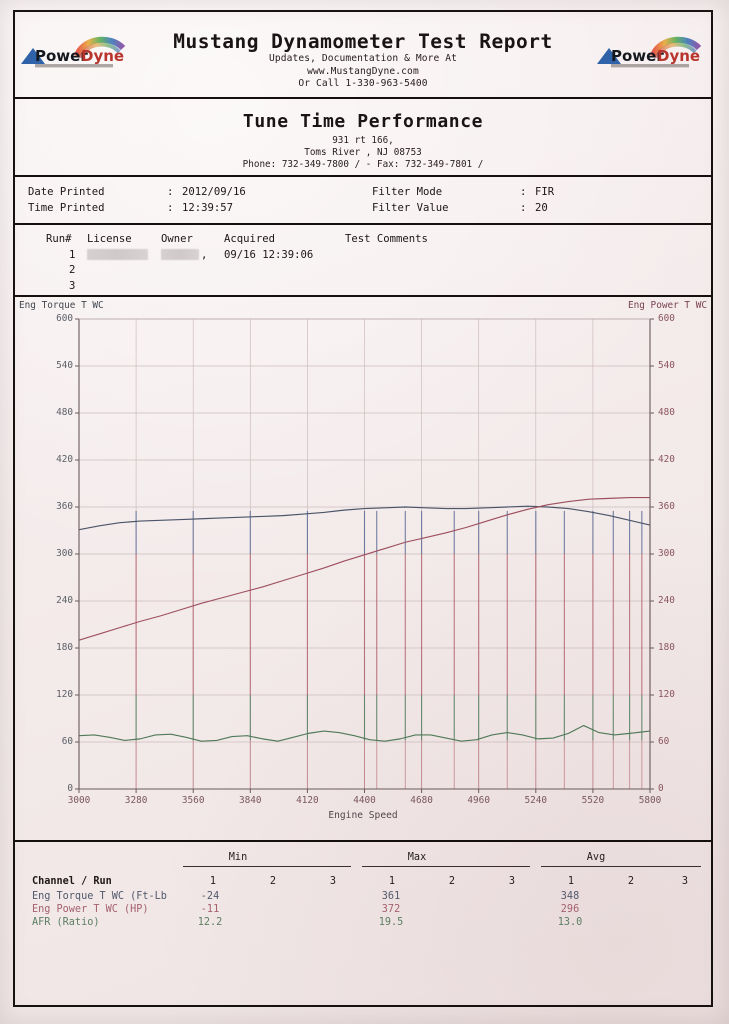 This screenshot has height=1024, width=729. I want to click on filter-value-value: 20, so click(541, 208).